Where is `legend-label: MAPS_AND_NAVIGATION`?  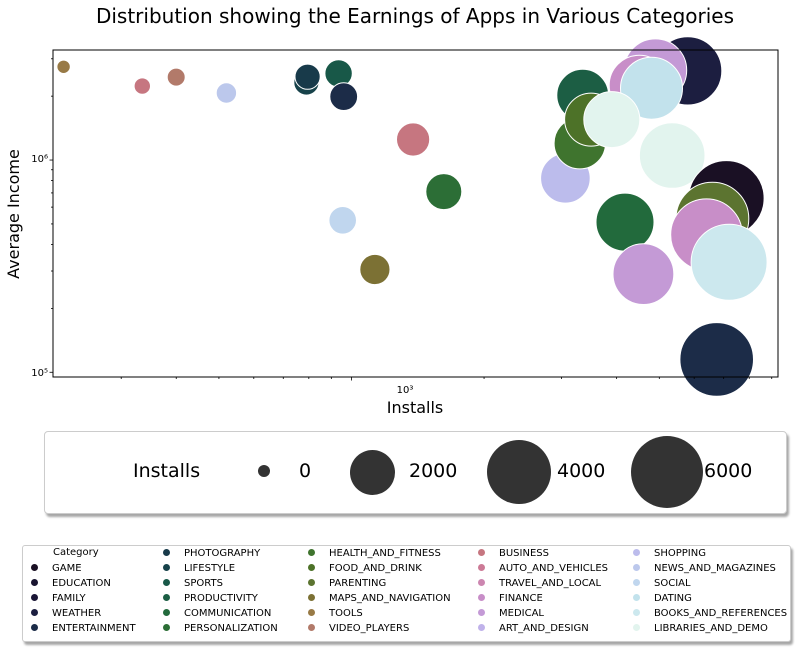
legend-label: MAPS_AND_NAVIGATION is located at coordinates (390, 598).